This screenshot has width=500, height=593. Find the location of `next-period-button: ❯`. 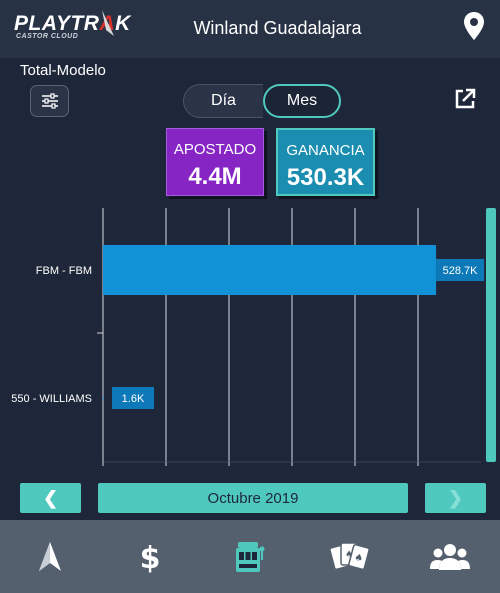

next-period-button: ❯ is located at coordinates (455, 498).